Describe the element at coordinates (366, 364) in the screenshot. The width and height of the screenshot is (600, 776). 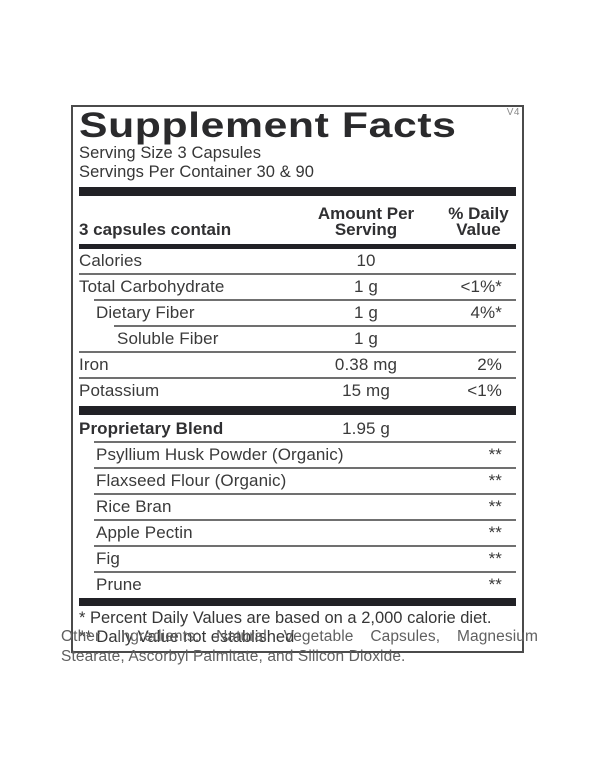
I see `nutrient-amount: 0.38 mg` at that location.